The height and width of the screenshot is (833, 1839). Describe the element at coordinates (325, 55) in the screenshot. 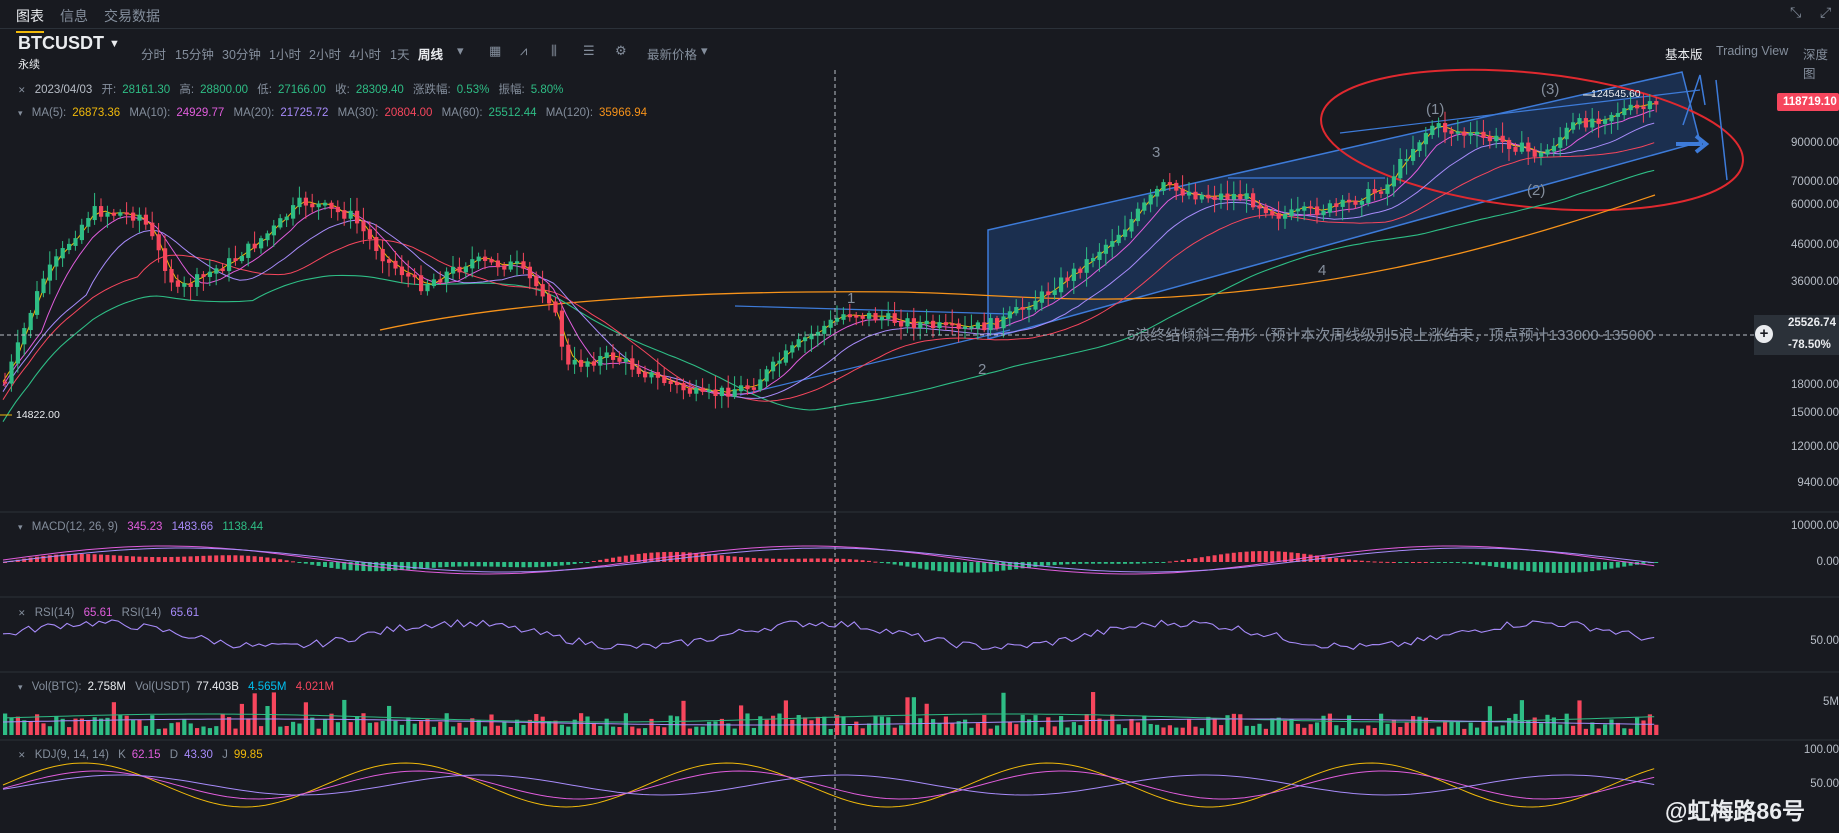

I see `timeframe-5: 2小时` at that location.